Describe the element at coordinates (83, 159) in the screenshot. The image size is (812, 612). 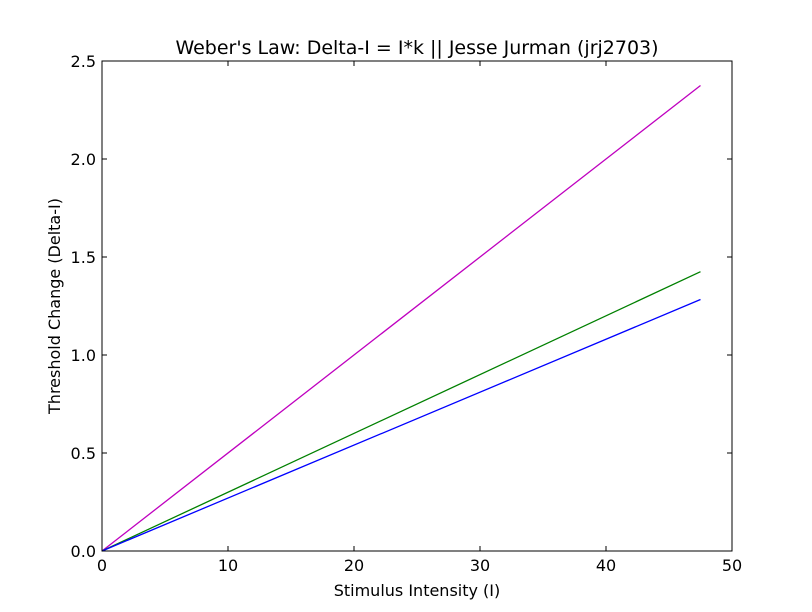
I see `y-tick-label: 2.0` at that location.